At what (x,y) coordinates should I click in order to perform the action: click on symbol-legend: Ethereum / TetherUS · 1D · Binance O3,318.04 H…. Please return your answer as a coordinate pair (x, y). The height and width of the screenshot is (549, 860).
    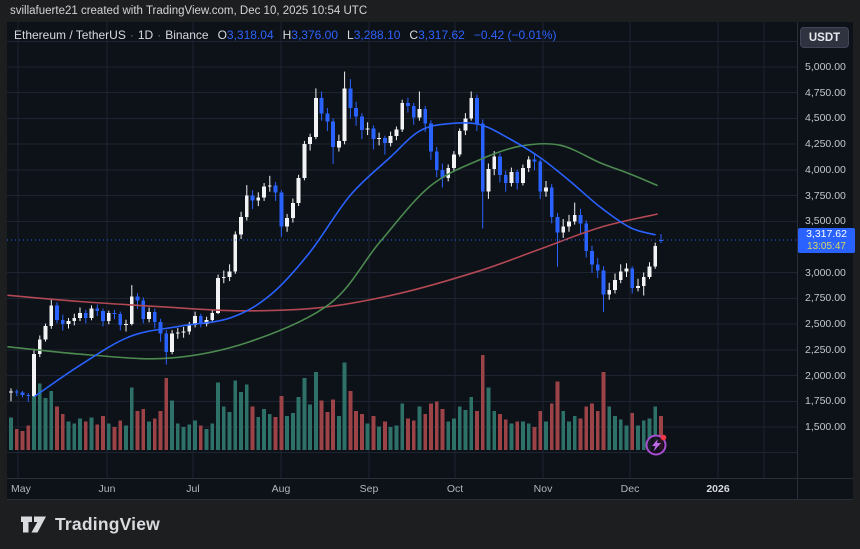
    Looking at the image, I should click on (285, 35).